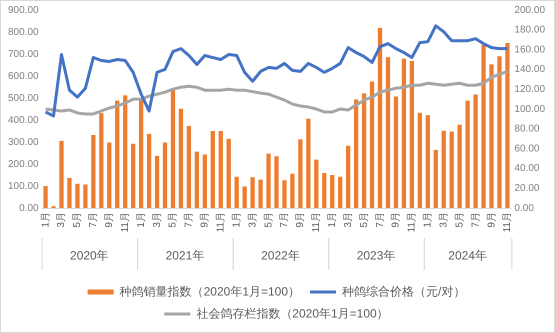 This screenshot has height=333, width=555. I want to click on legend-label: 社会鸽存栏指数（2020年1月=100）, so click(292, 313).